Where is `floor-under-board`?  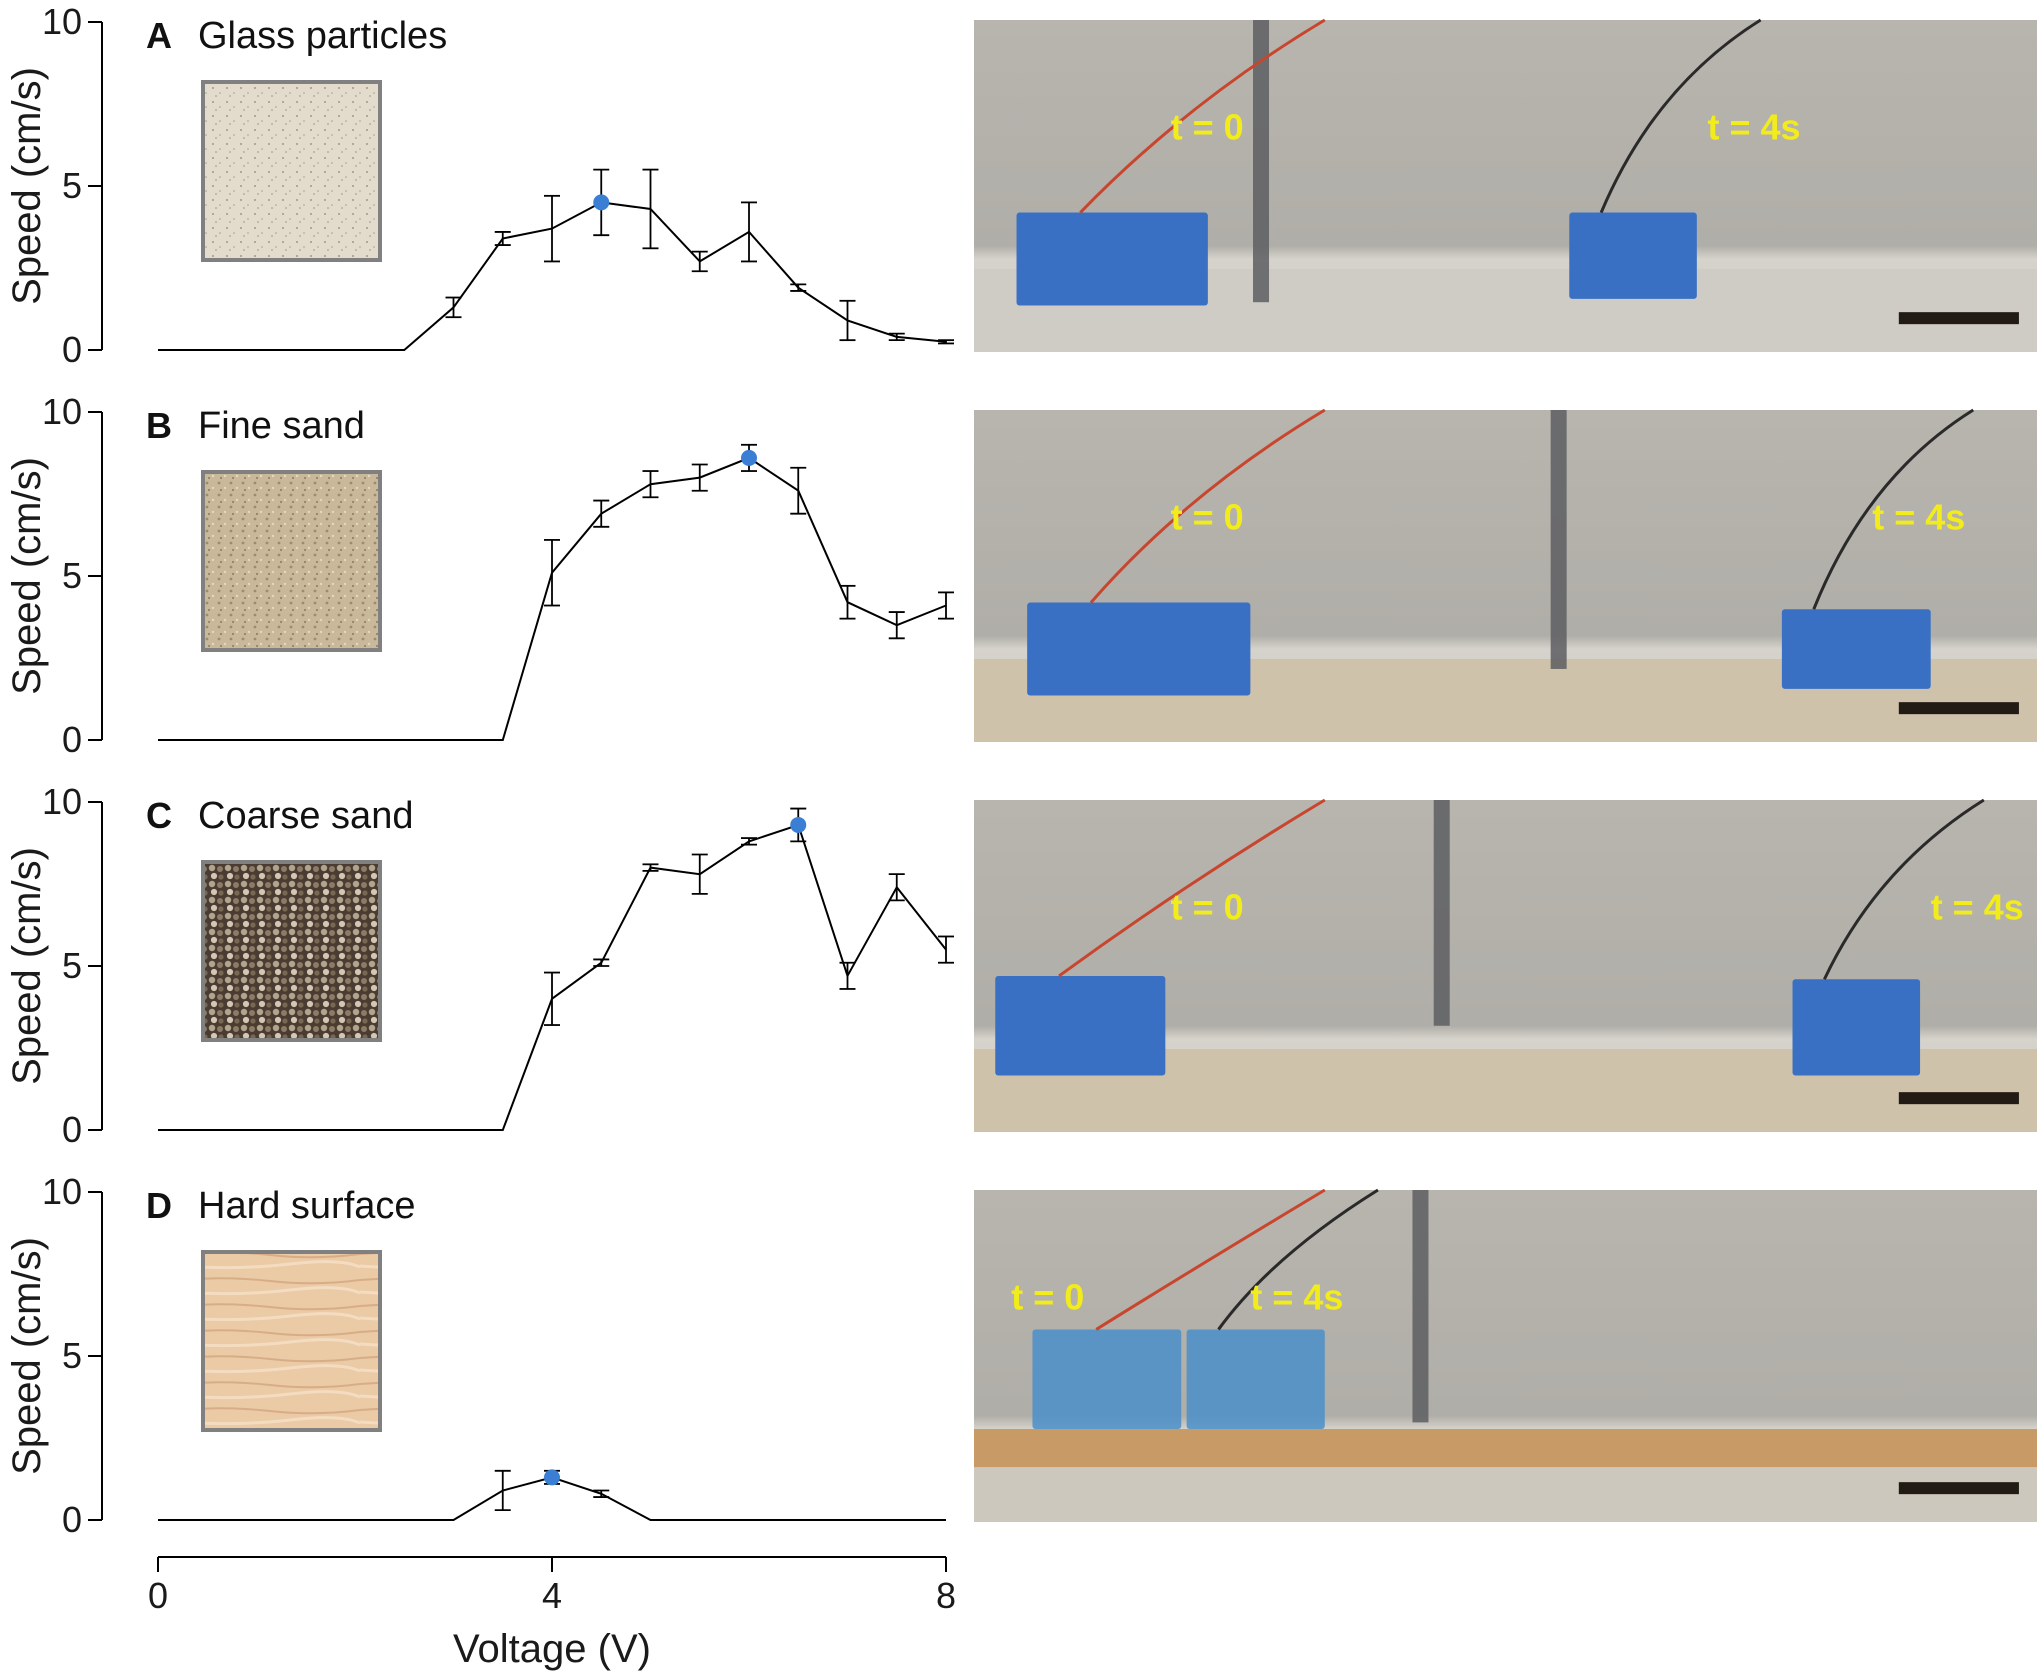 floor-under-board is located at coordinates (1505, 1494).